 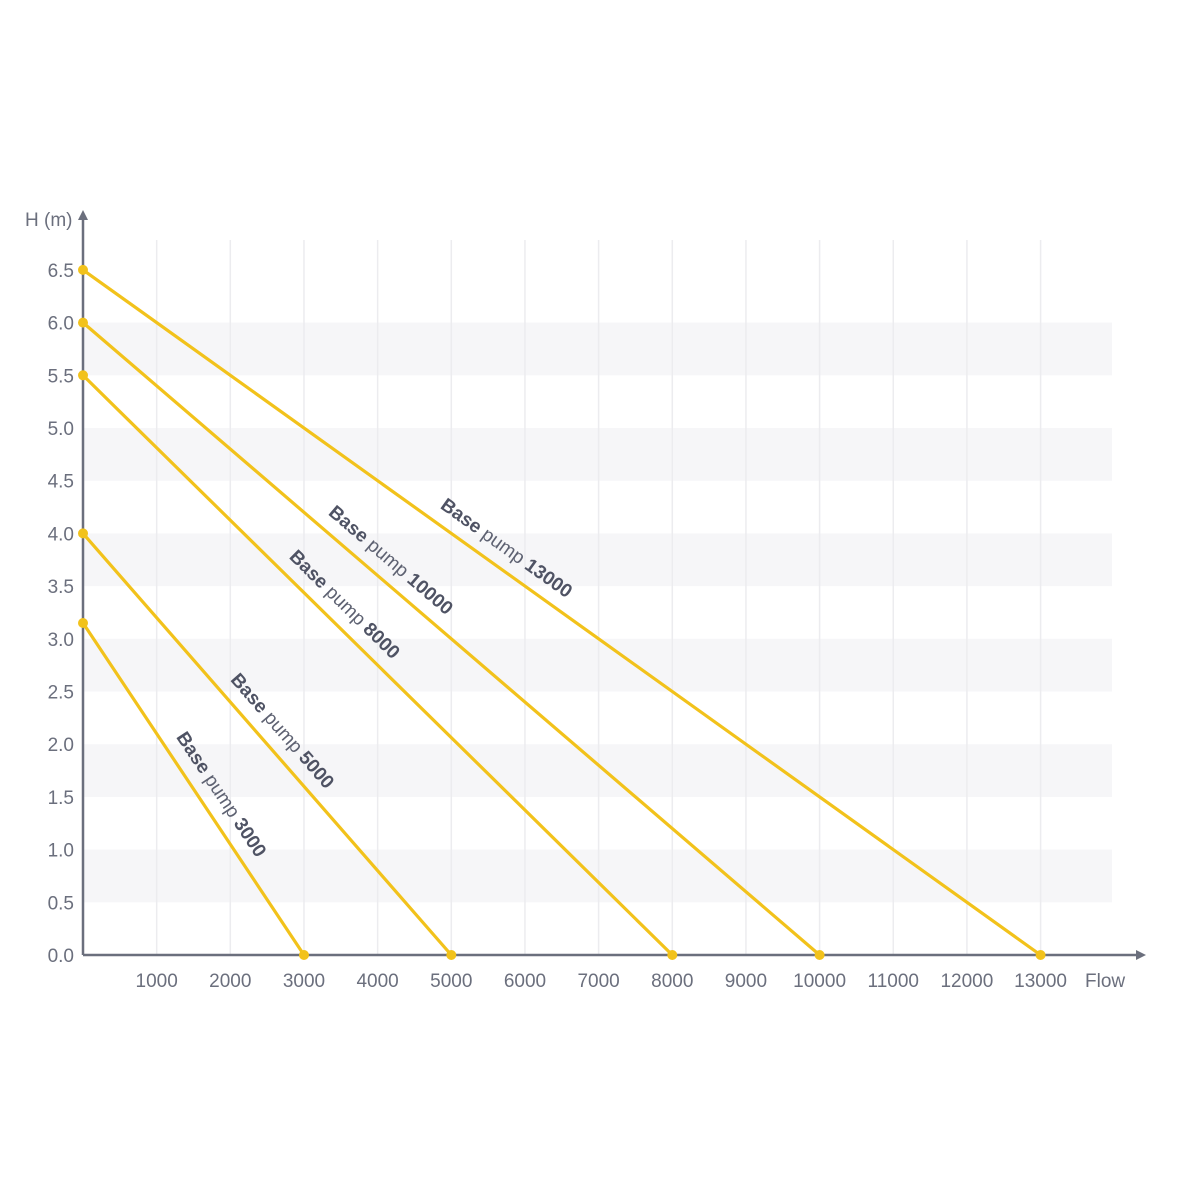 What do you see at coordinates (672, 981) in the screenshot?
I see `x-tick-label: 8000` at bounding box center [672, 981].